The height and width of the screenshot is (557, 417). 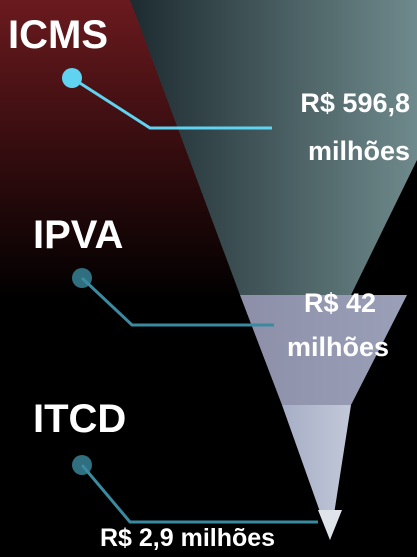 What do you see at coordinates (355, 103) in the screenshot?
I see `tax-value: R$ 596,8` at bounding box center [355, 103].